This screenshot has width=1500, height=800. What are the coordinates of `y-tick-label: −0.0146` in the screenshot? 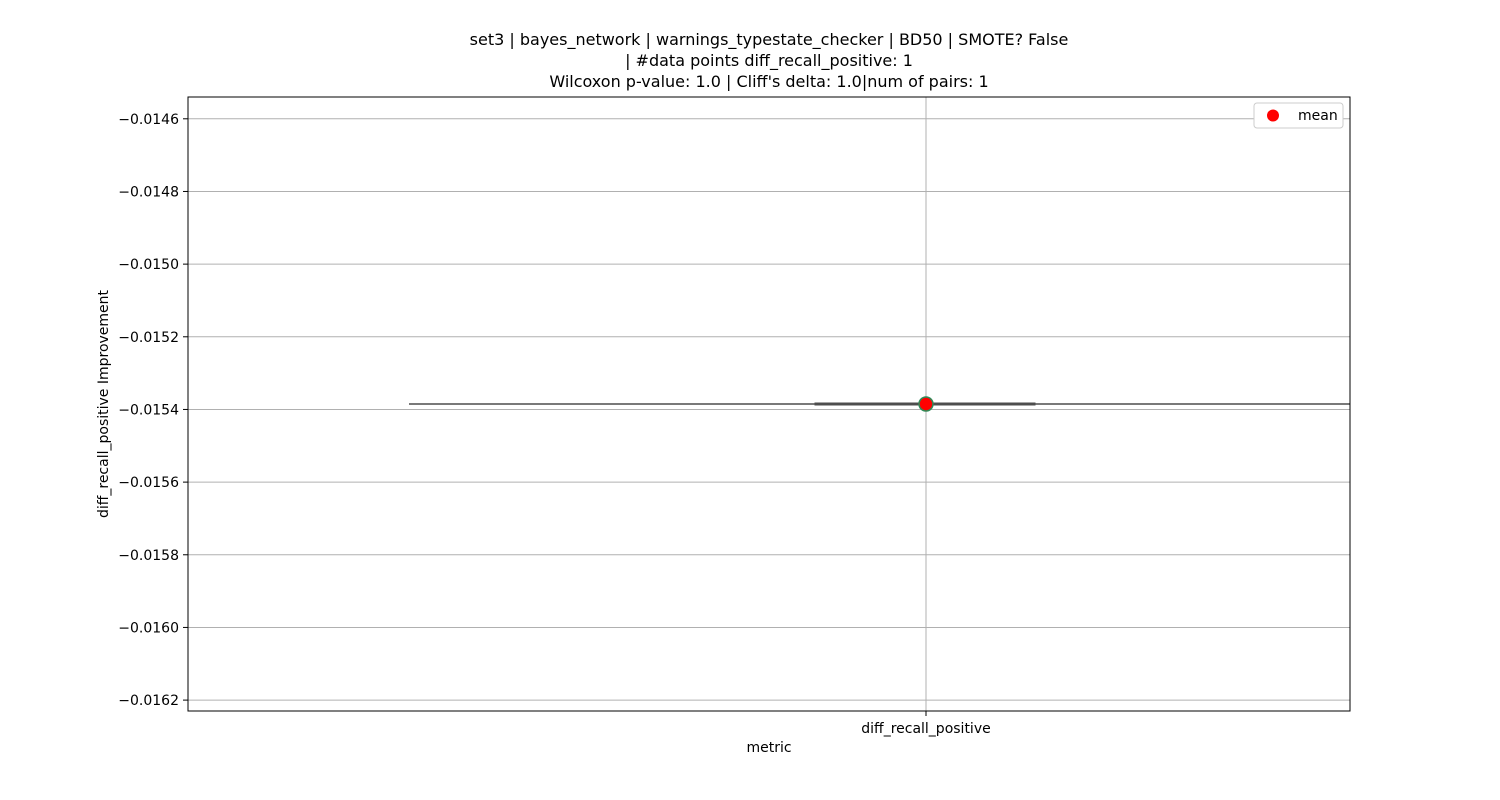 It's located at (148, 120).